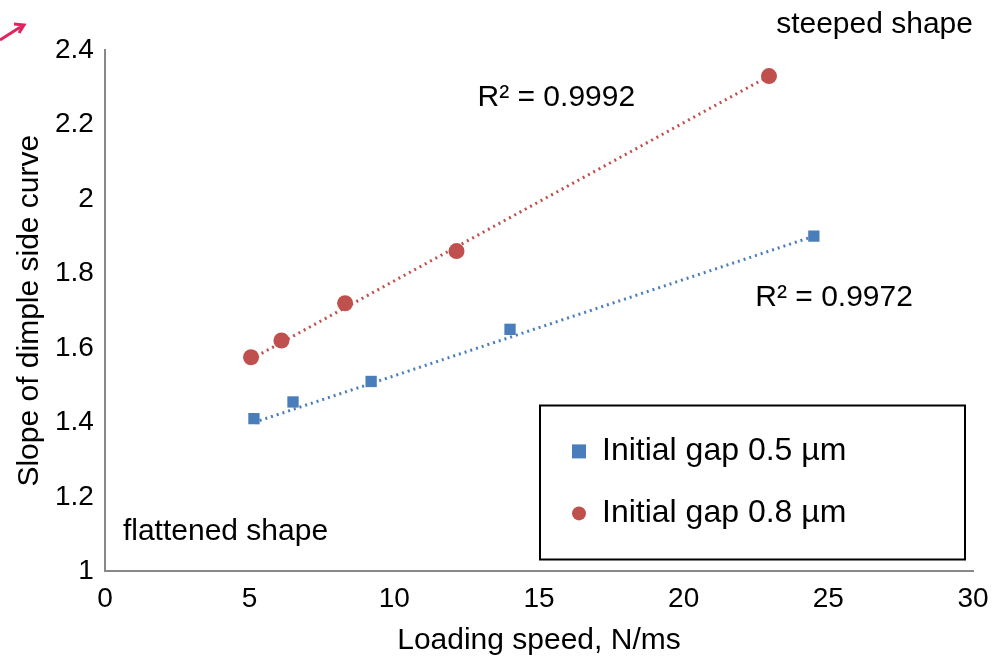  What do you see at coordinates (28, 310) in the screenshot?
I see `y-axis-title: Slope of dimple side curve` at bounding box center [28, 310].